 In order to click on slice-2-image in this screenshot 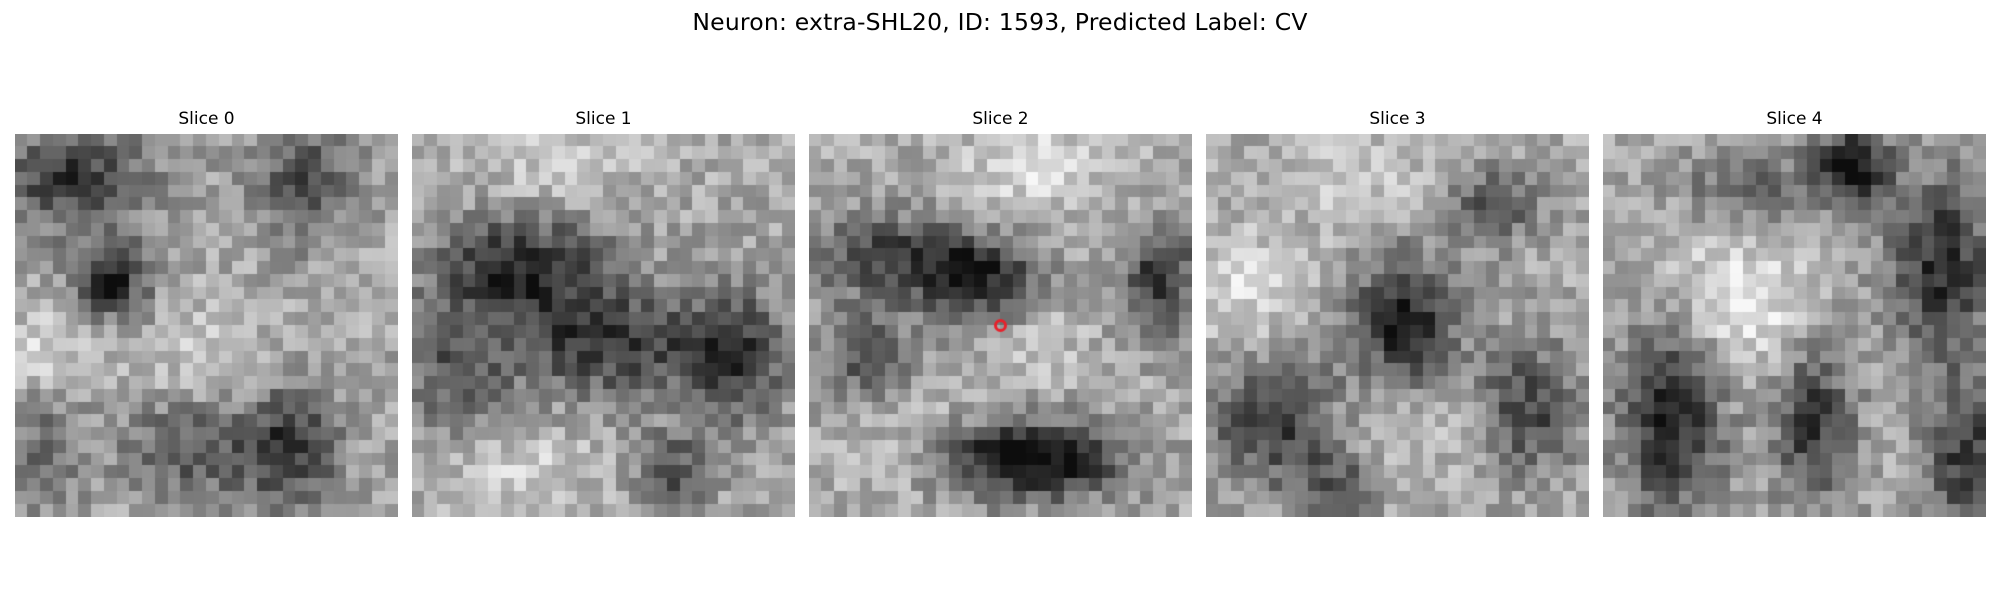, I will do `click(1000, 325)`.